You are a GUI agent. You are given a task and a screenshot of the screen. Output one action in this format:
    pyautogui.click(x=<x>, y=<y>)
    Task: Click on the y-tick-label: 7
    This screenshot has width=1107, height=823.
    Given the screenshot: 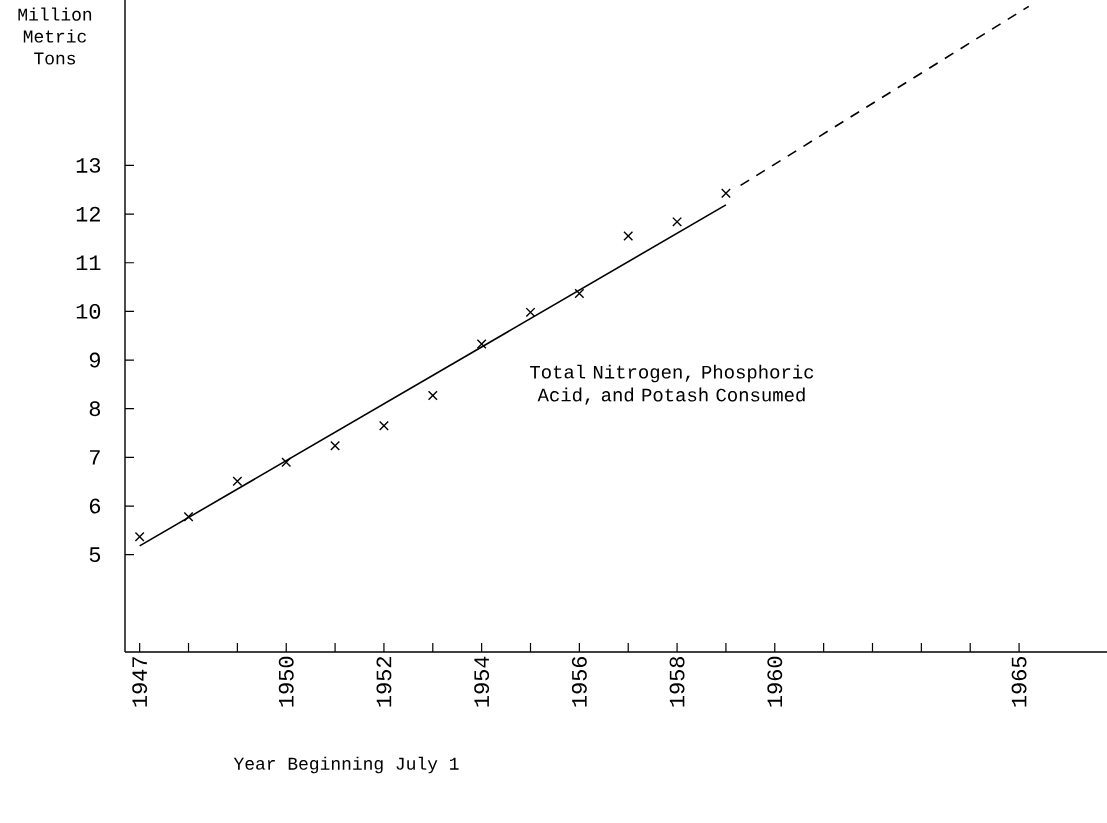 What is the action you would take?
    pyautogui.click(x=95, y=457)
    